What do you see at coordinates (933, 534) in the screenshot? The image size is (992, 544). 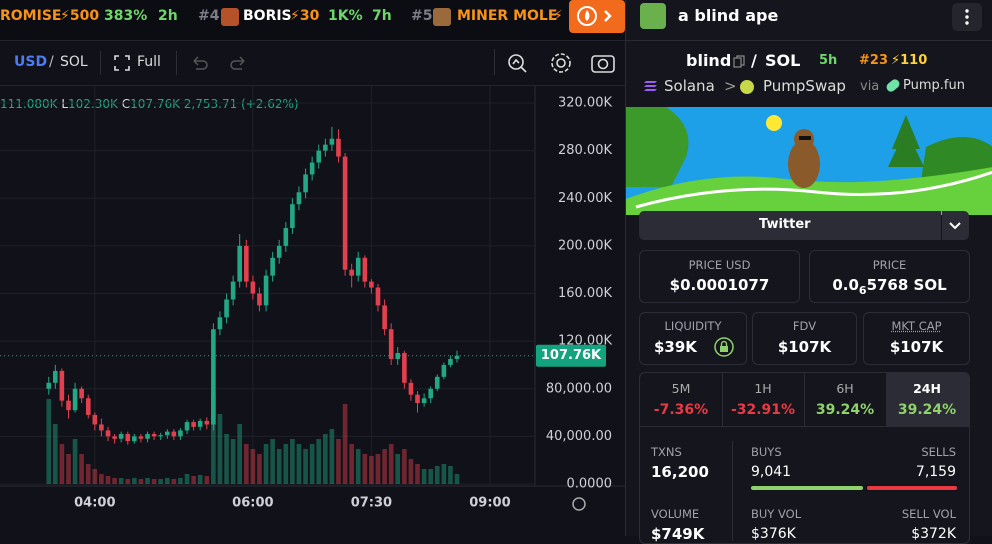 I see `sell-vol-value: $372K` at bounding box center [933, 534].